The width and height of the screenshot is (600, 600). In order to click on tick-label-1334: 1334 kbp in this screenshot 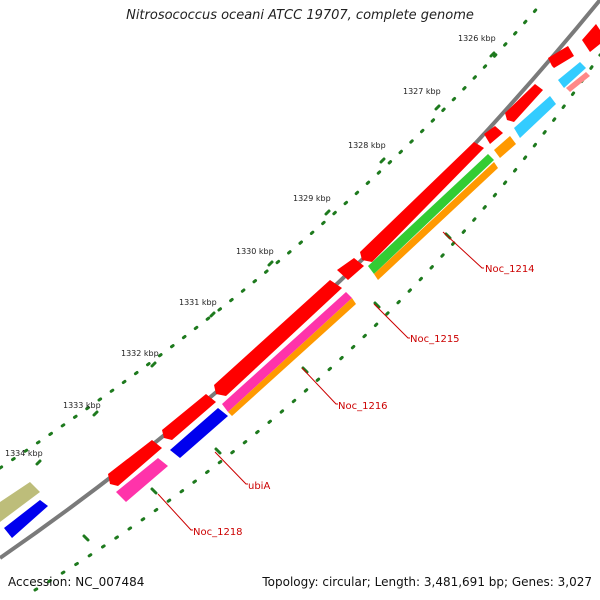, I will do `click(24, 453)`.